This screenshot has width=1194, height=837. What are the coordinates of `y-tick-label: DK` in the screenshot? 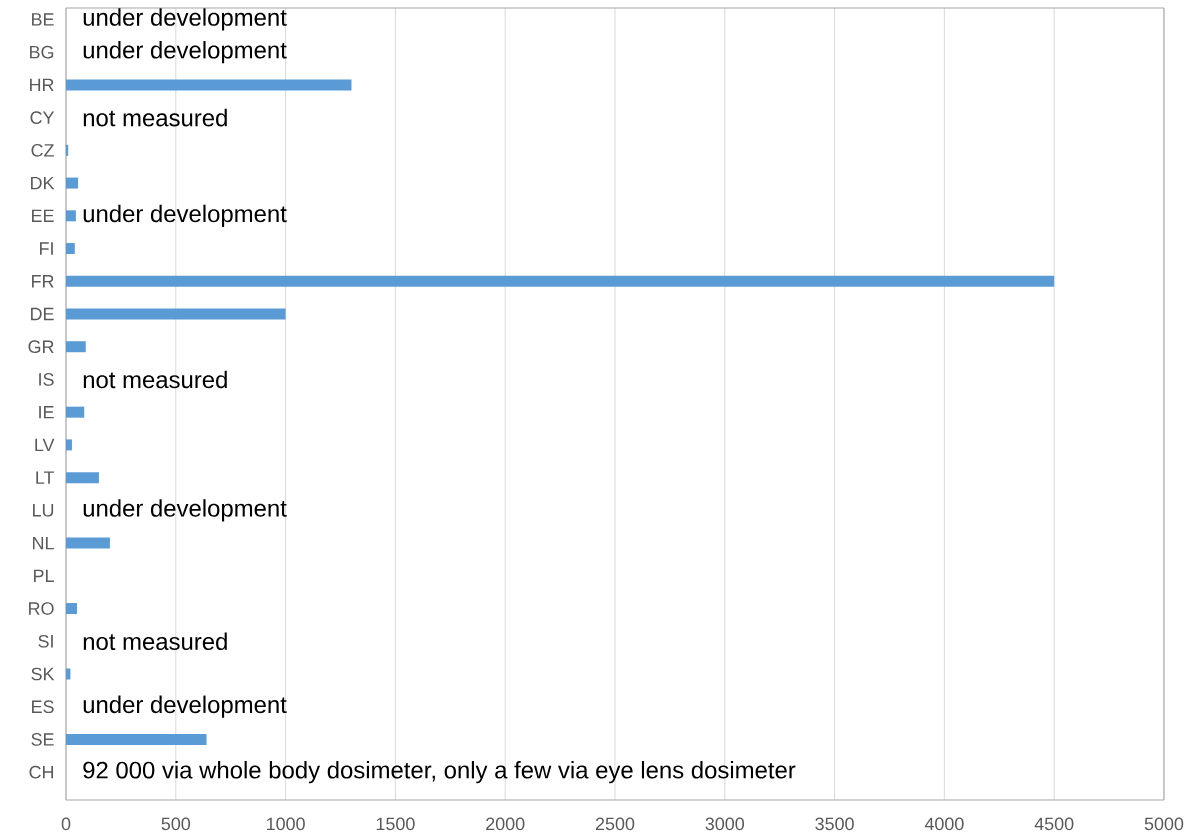 It's located at (43, 183).